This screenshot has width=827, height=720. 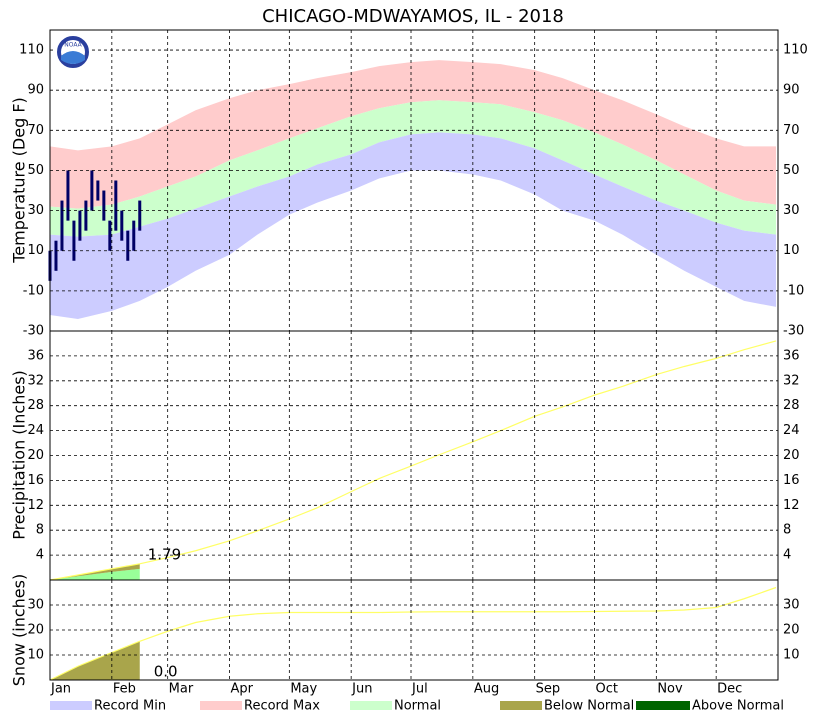 I want to click on y-tick-label: 50, so click(x=35, y=170).